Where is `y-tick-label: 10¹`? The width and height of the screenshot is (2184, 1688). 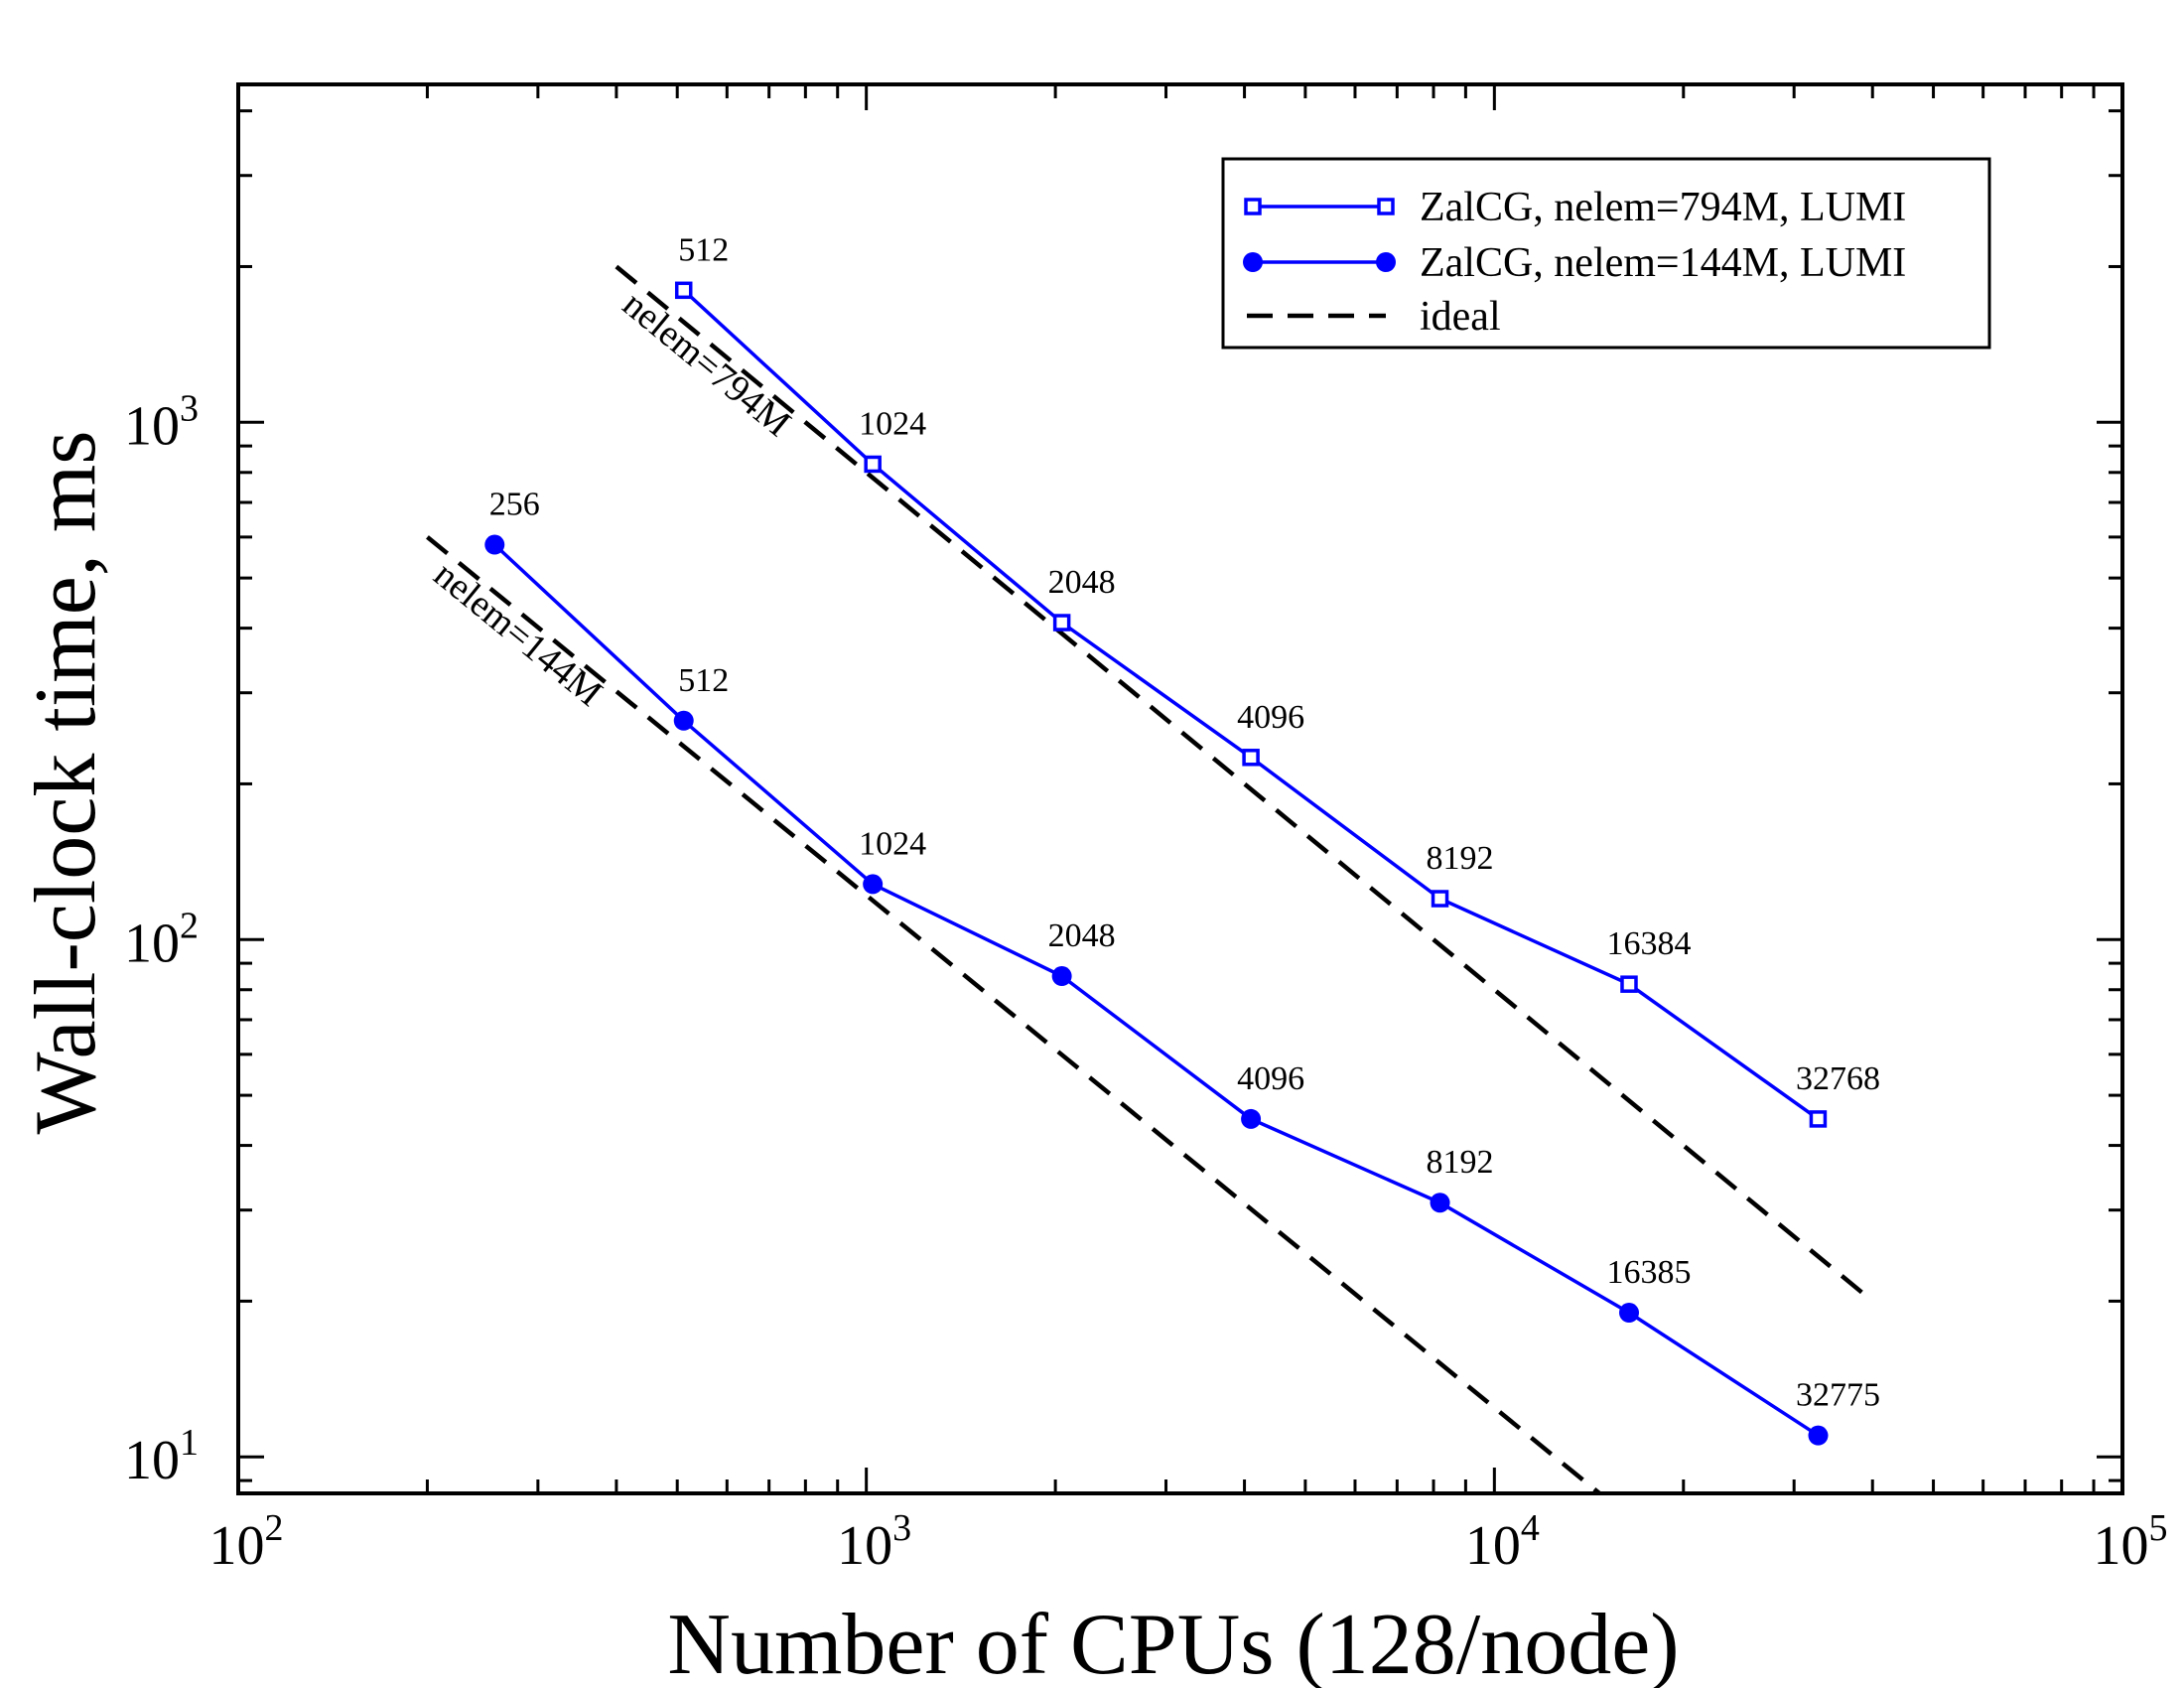
y-tick-label: 10¹ is located at coordinates (161, 1456).